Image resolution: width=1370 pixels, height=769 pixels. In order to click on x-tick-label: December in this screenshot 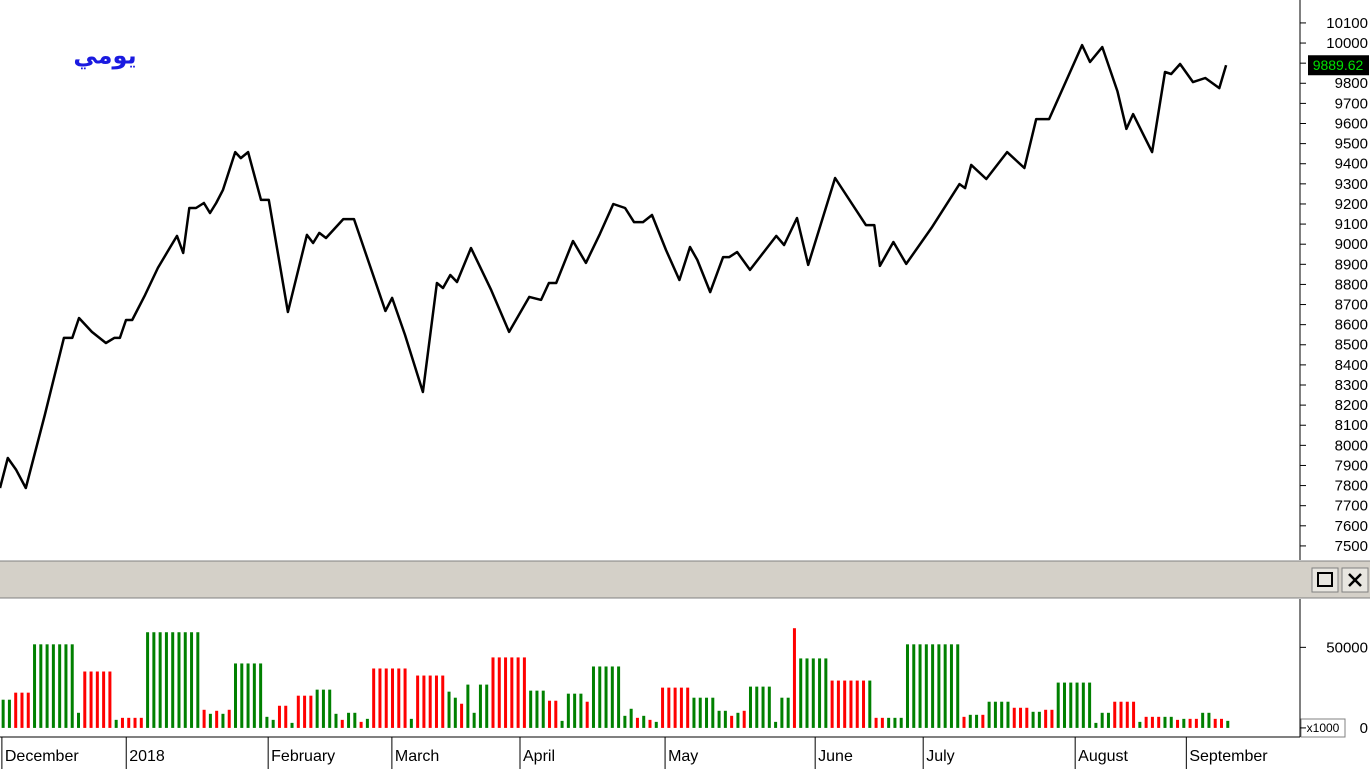, I will do `click(42, 756)`.